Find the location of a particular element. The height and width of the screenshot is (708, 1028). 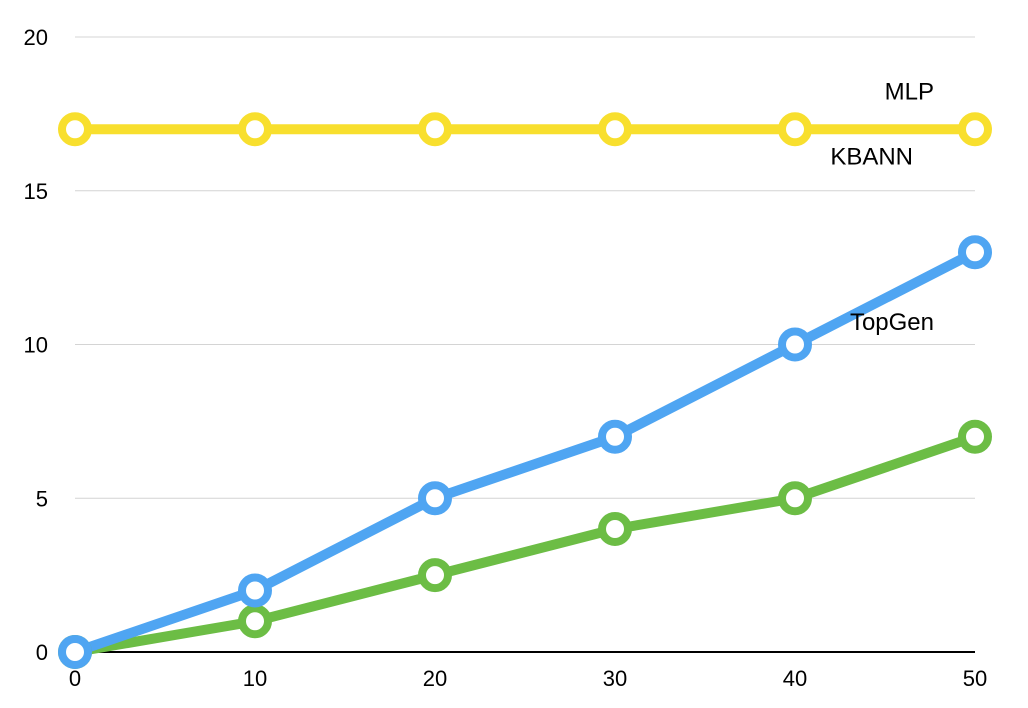

y-tick-label: 10 is located at coordinates (36, 345).